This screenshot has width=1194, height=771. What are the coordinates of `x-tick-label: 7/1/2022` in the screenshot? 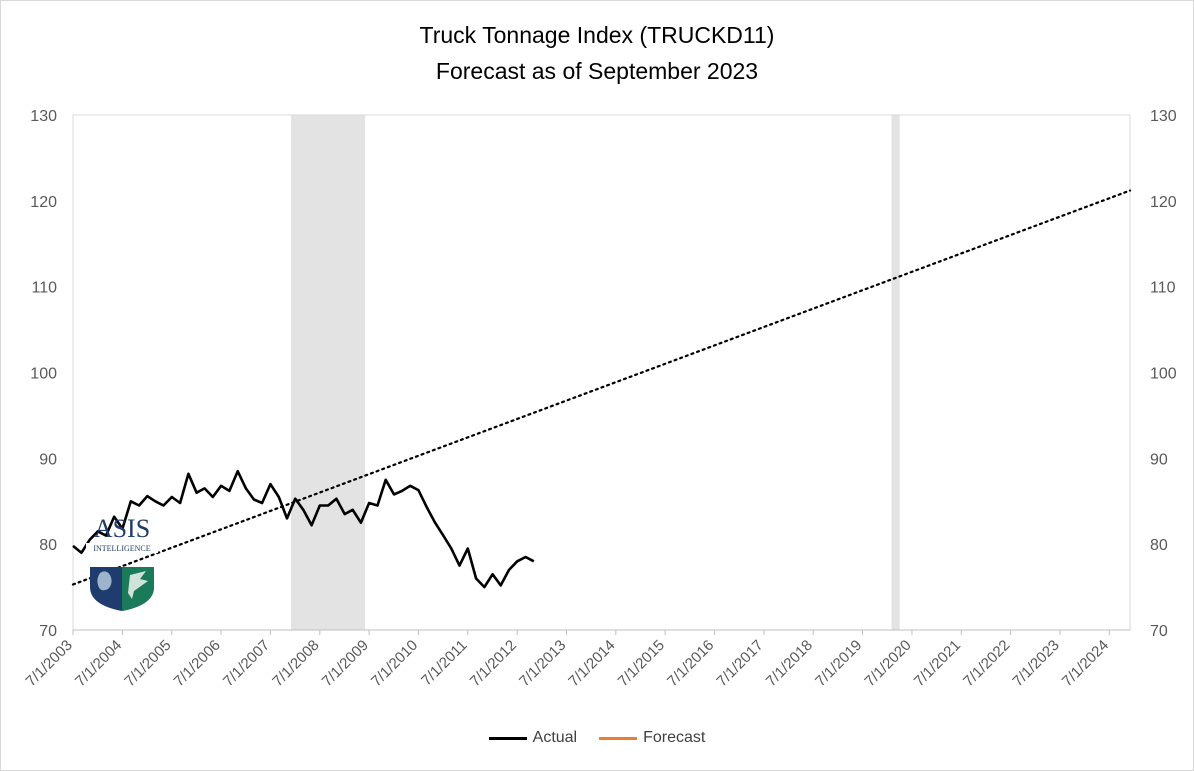 It's located at (986, 663).